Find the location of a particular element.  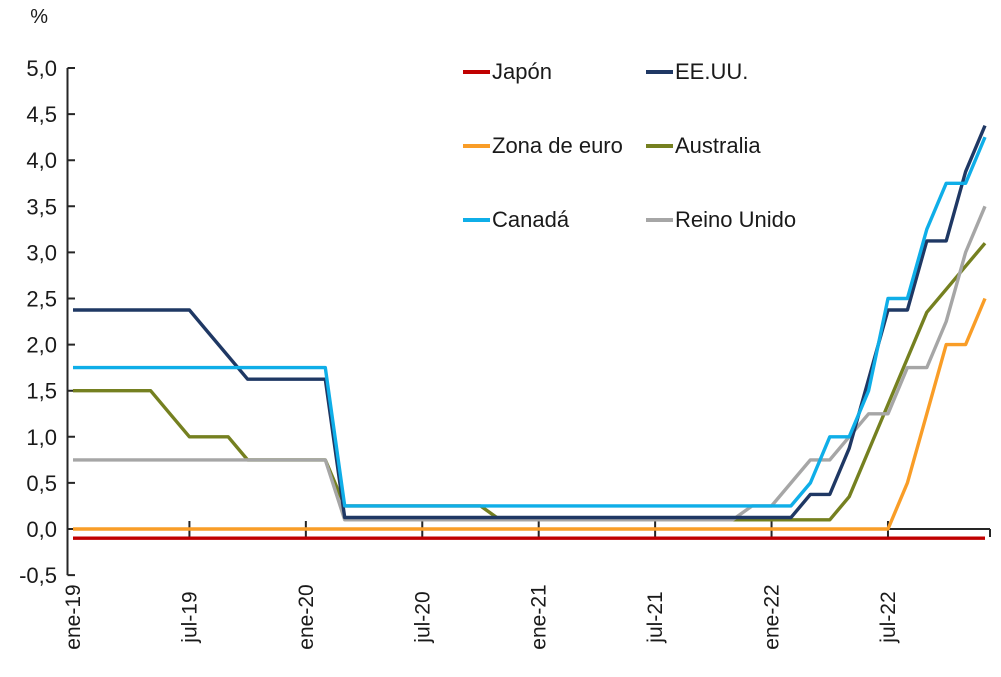

legend-item-ee-uu-: EE.UU. is located at coordinates (721, 71).